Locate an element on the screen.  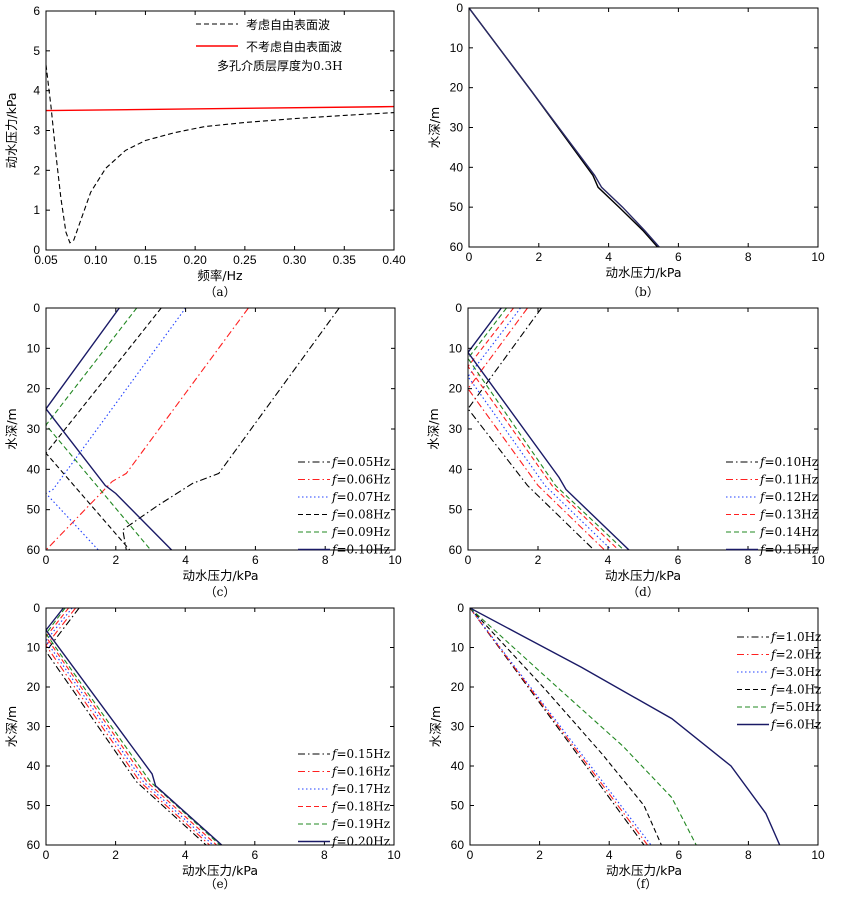
x-tick-label-e-5: 10 is located at coordinates (394, 855).